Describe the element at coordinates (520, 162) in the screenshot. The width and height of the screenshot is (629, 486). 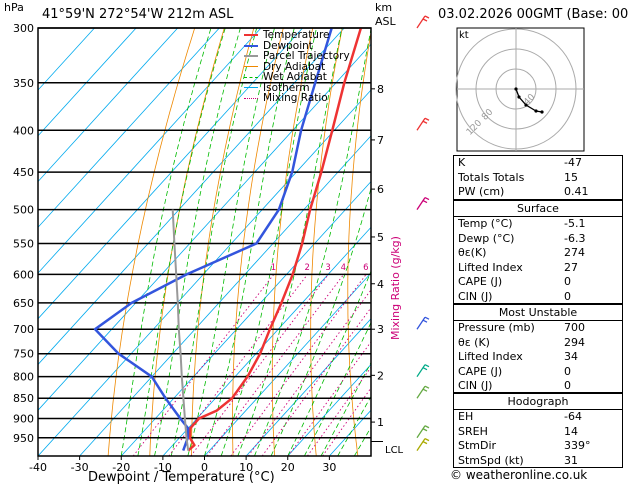
I see `index-row-k: K -47` at that location.